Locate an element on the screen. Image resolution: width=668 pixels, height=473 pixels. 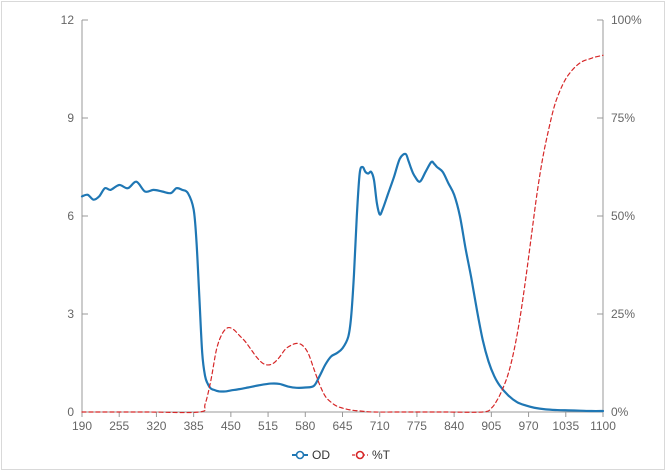
legend-item-transmittance: %T is located at coordinates (371, 455).